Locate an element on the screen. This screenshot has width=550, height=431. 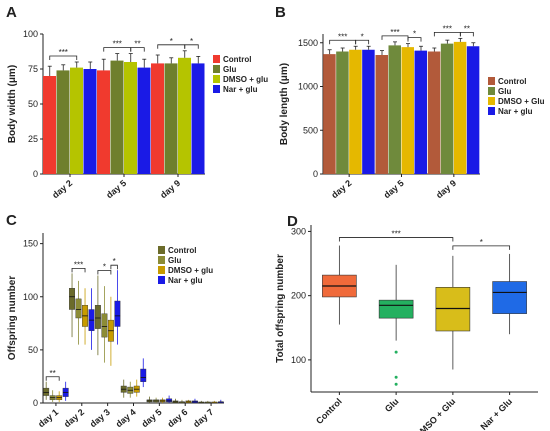
significance-label-C: *** is located at coordinates (78, 264).